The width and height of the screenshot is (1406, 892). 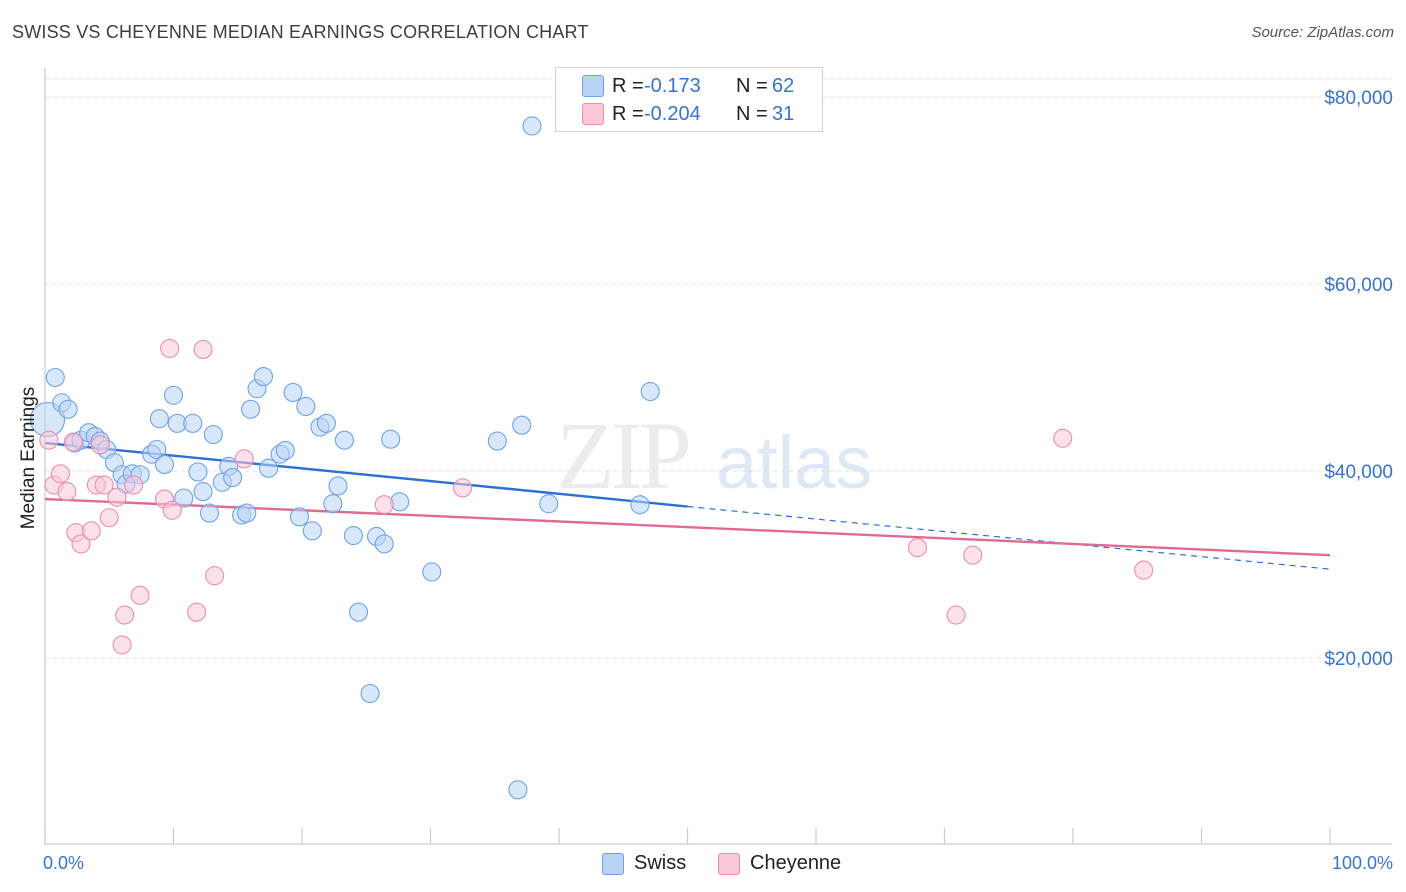 I want to click on bottom-legend-swatch-swiss, so click(x=613, y=864).